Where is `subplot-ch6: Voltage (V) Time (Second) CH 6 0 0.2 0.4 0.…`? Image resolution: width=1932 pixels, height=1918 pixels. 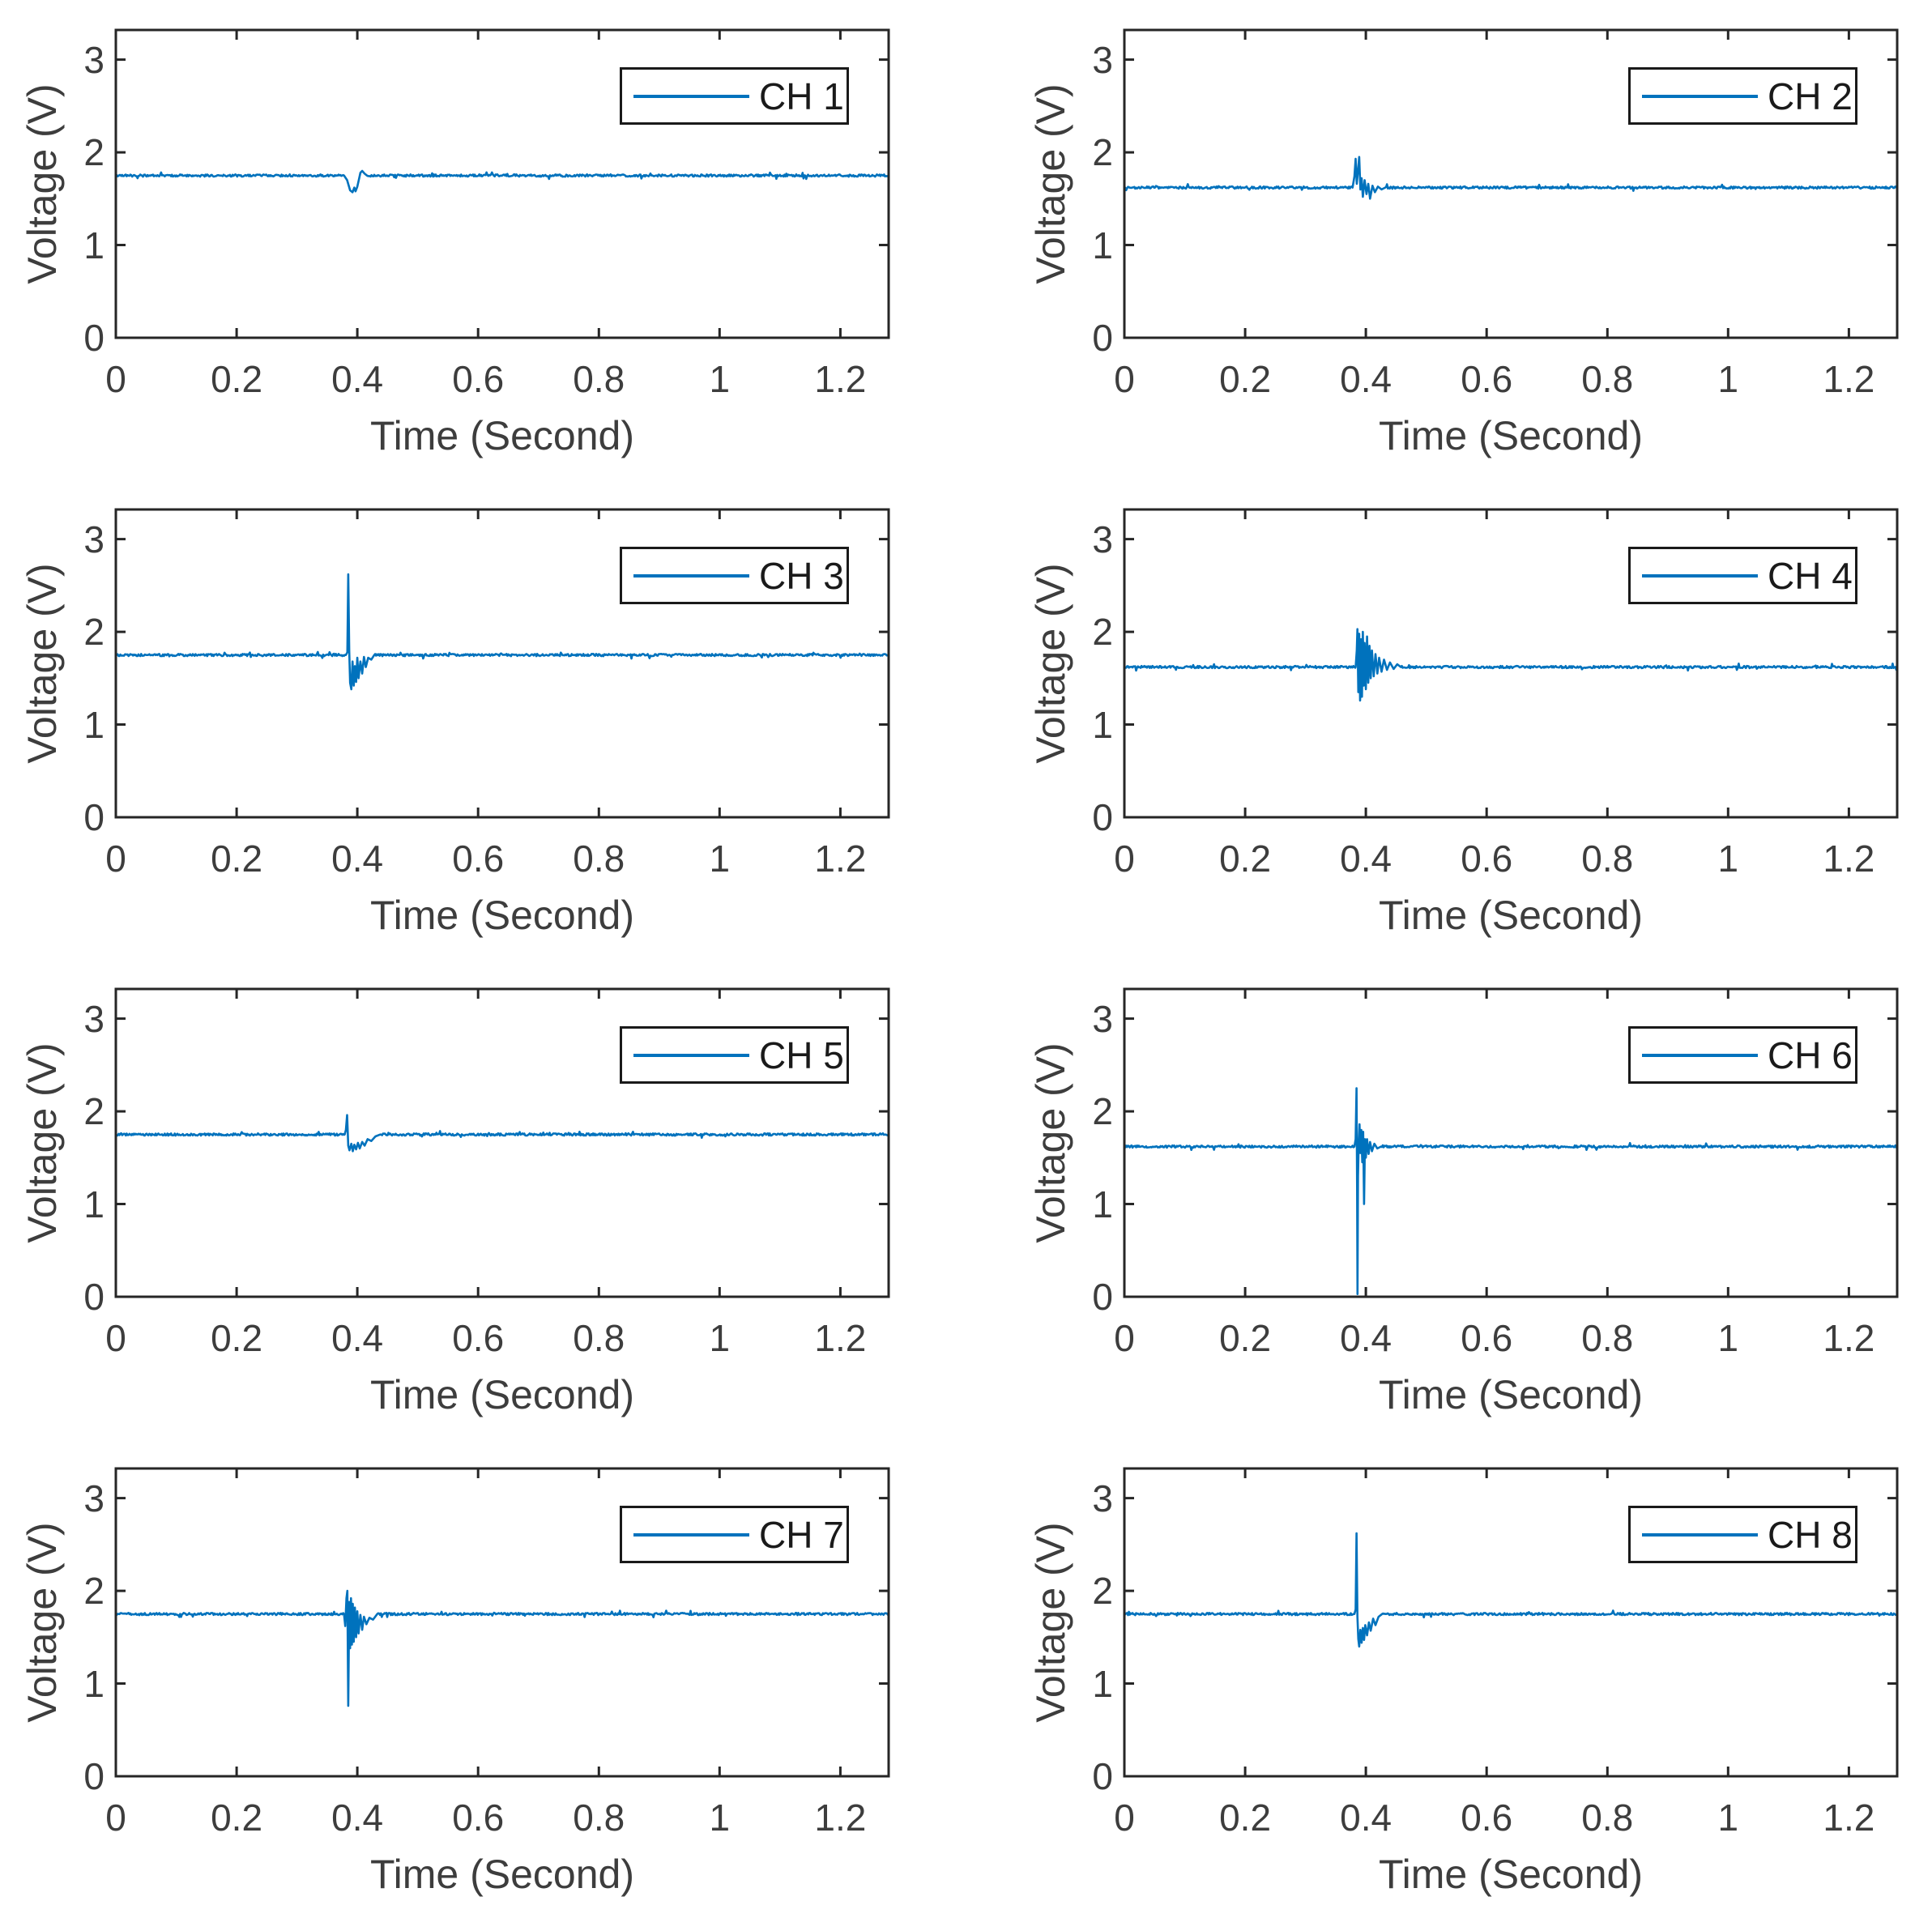
subplot-ch6: Voltage (V) Time (Second) CH 6 0 0.2 0.4 0.… is located at coordinates (1470, 1198).